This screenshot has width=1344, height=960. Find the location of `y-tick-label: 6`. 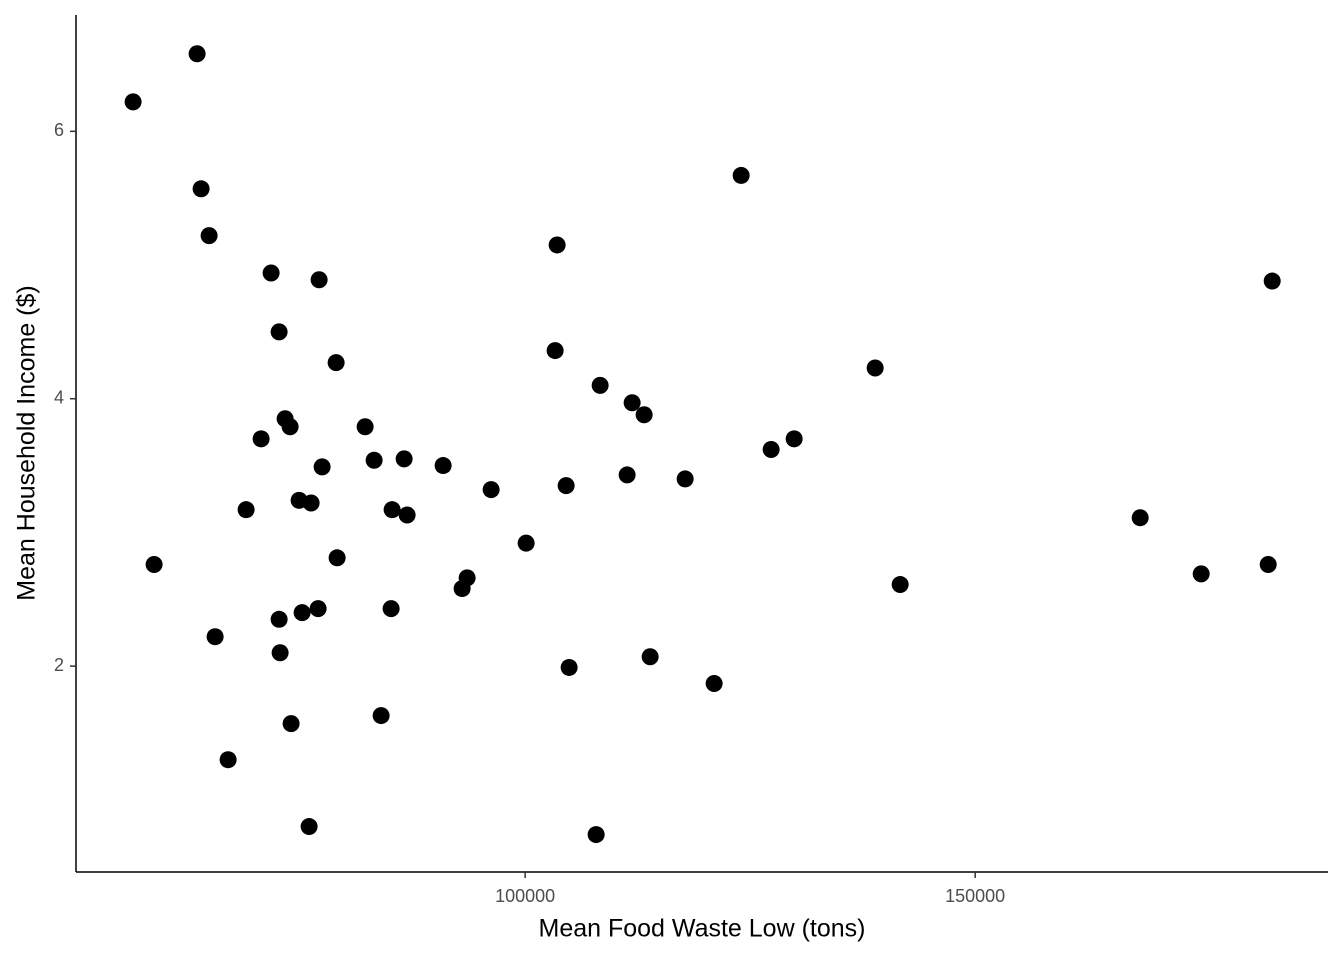

y-tick-label: 6 is located at coordinates (59, 130).